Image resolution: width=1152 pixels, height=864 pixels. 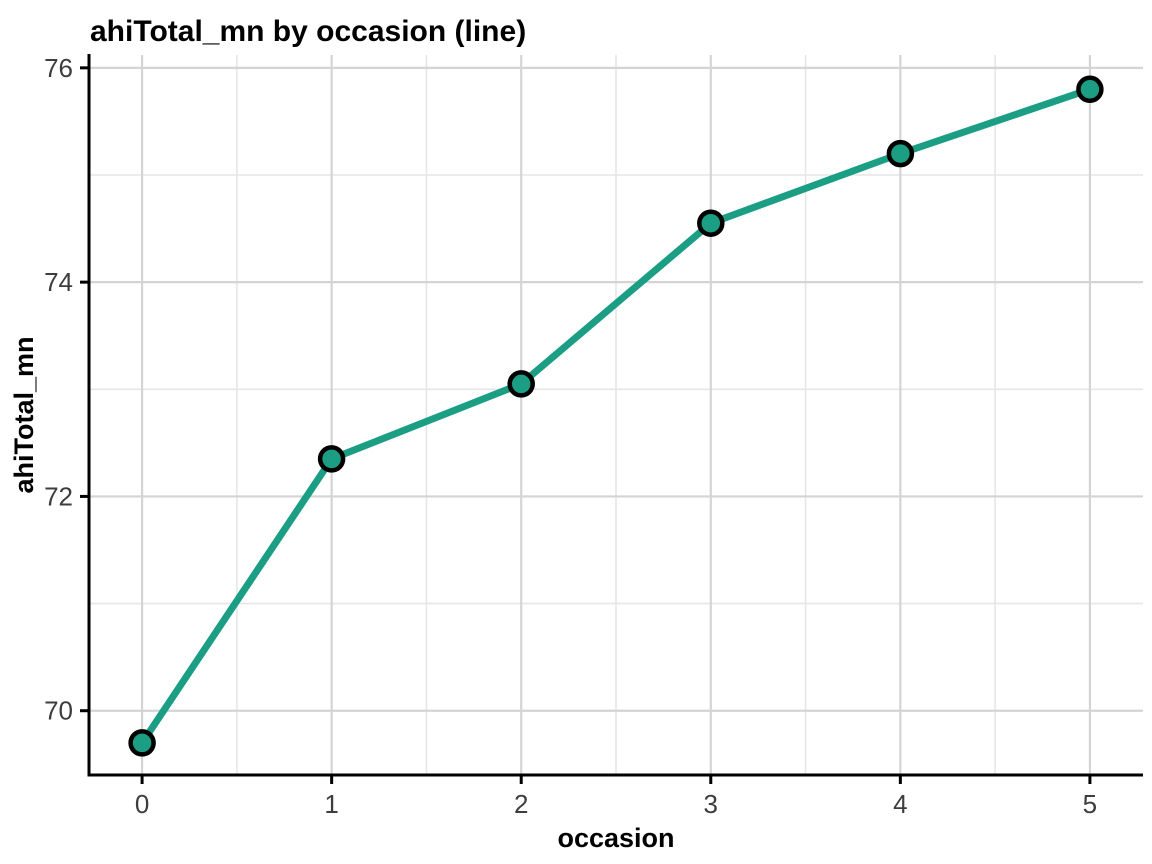 What do you see at coordinates (58, 282) in the screenshot?
I see `y-tick-label: 74` at bounding box center [58, 282].